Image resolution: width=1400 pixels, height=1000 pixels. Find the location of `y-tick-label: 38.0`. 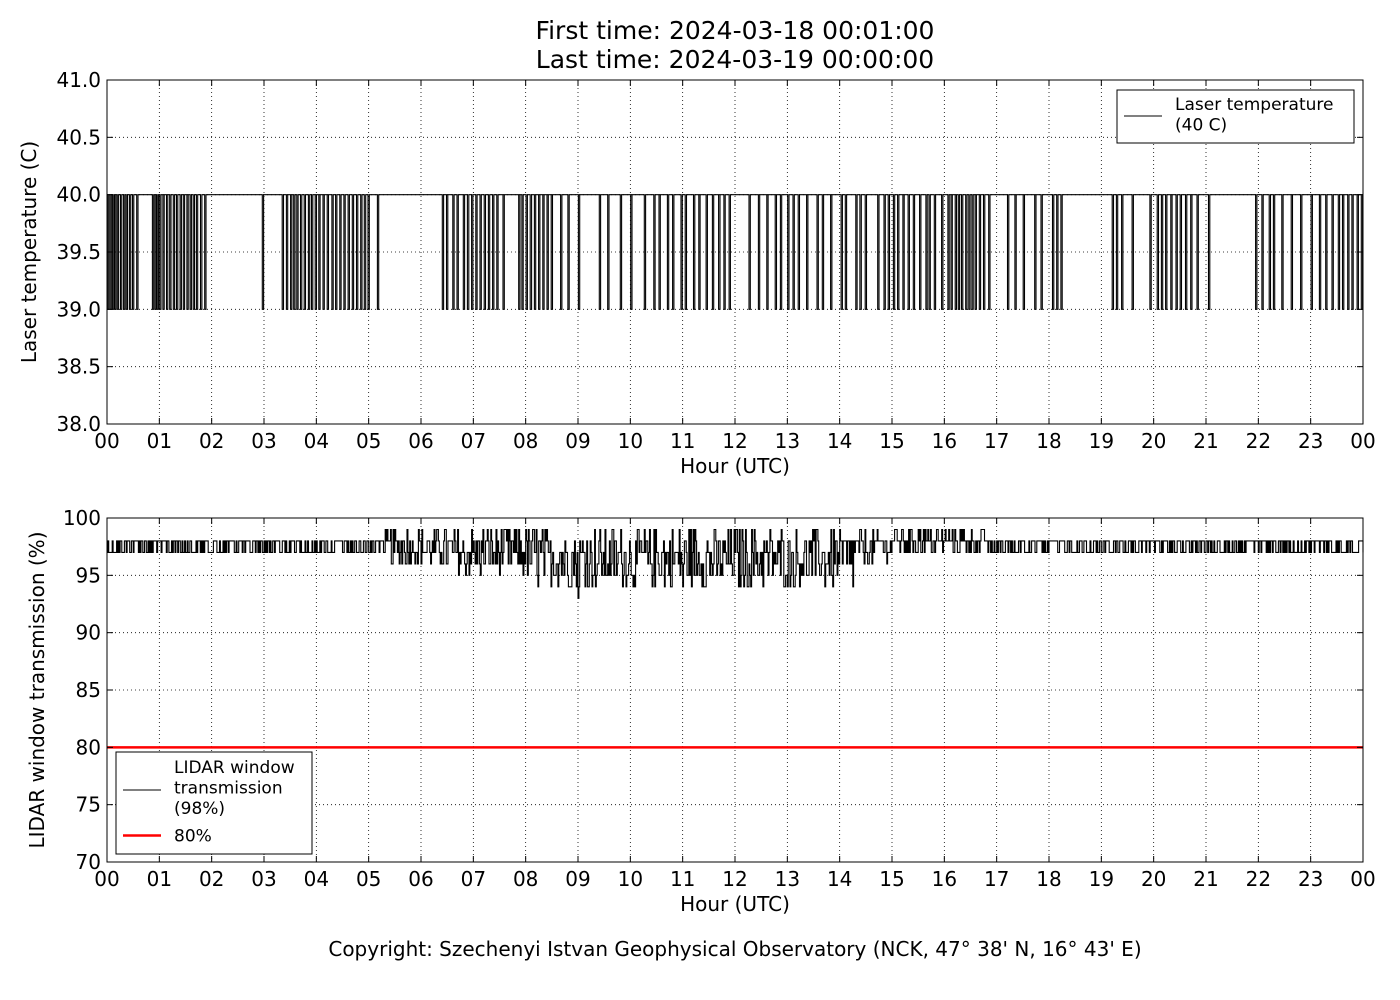

y-tick-label: 38.0 is located at coordinates (78, 424).